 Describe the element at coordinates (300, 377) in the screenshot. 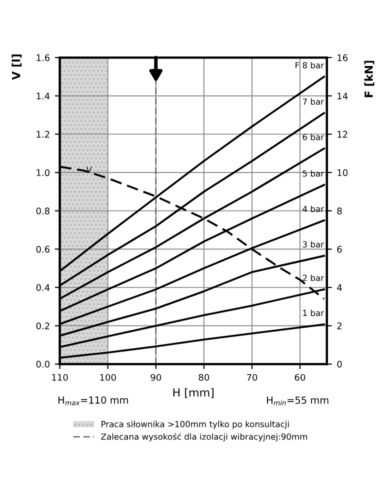

I see `x-tick-label: 60` at that location.